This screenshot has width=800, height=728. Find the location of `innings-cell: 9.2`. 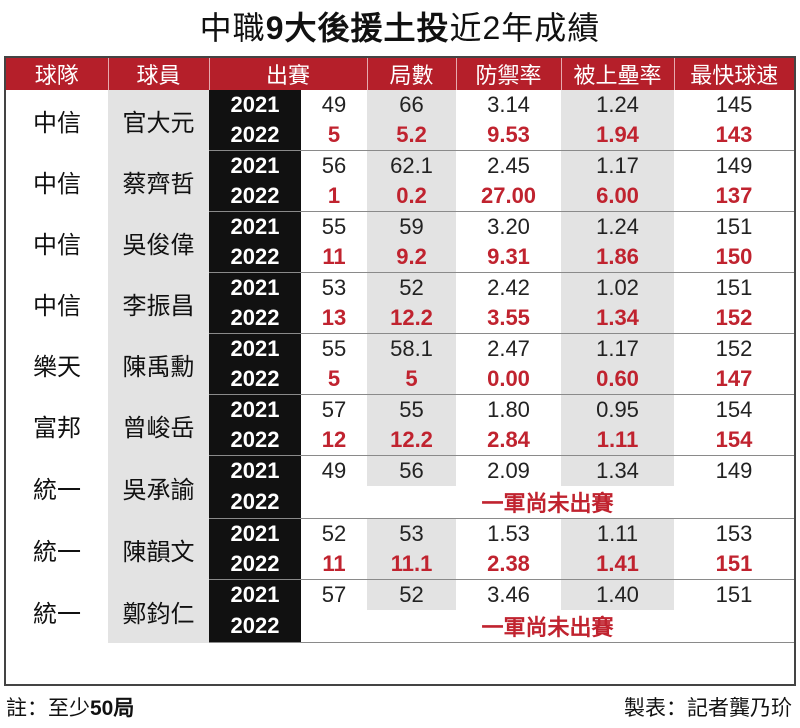

innings-cell: 9.2 is located at coordinates (412, 257).